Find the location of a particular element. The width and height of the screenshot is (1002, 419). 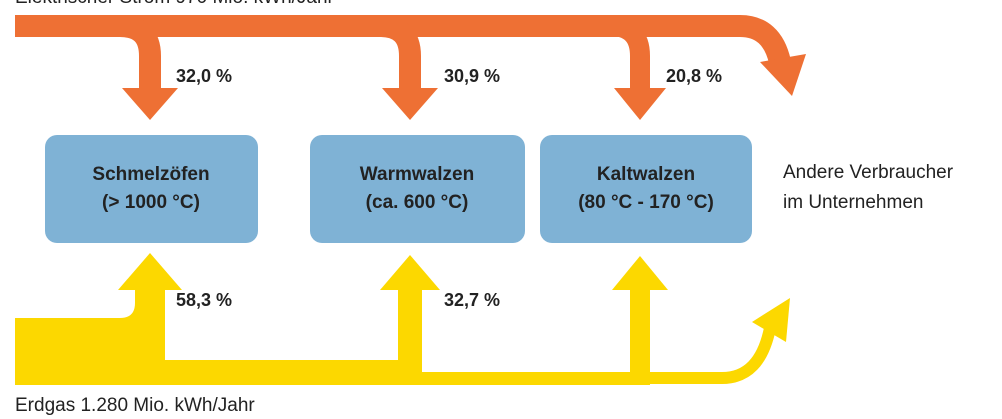

share-label: 32,7 % is located at coordinates (472, 300).